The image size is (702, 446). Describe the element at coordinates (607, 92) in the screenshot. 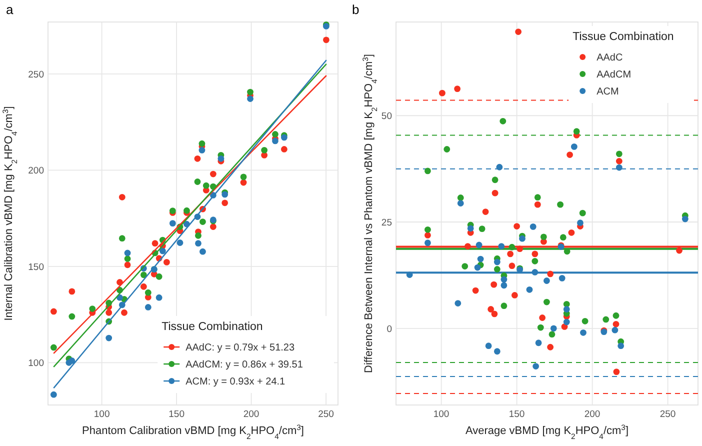

I see `legend-label: ACM` at that location.